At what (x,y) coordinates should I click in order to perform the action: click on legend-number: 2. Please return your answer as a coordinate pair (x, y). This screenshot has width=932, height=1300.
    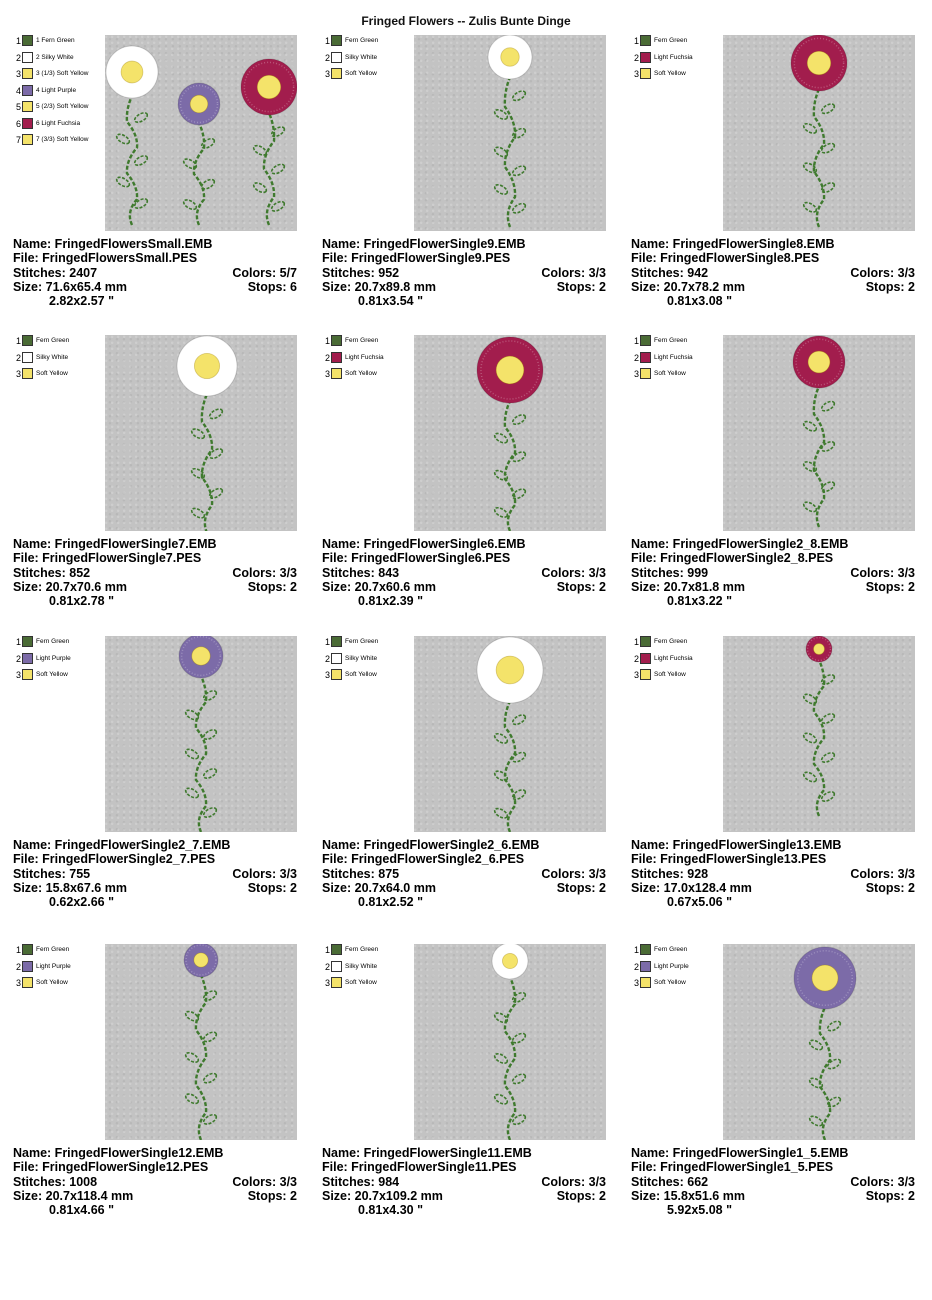
    Looking at the image, I should click on (18, 658).